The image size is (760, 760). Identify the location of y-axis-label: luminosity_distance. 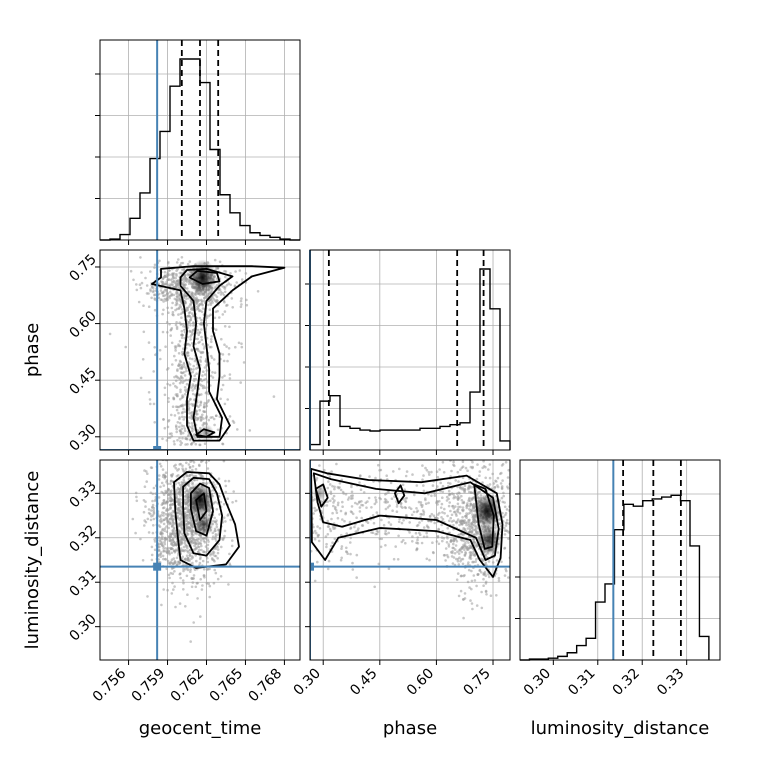
(32, 560).